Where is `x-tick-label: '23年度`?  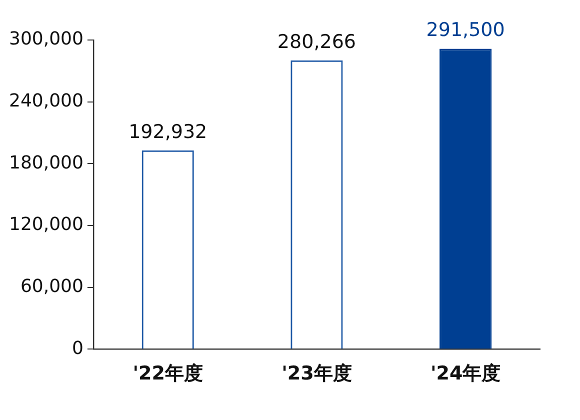
x-tick-label: '23年度 is located at coordinates (317, 373).